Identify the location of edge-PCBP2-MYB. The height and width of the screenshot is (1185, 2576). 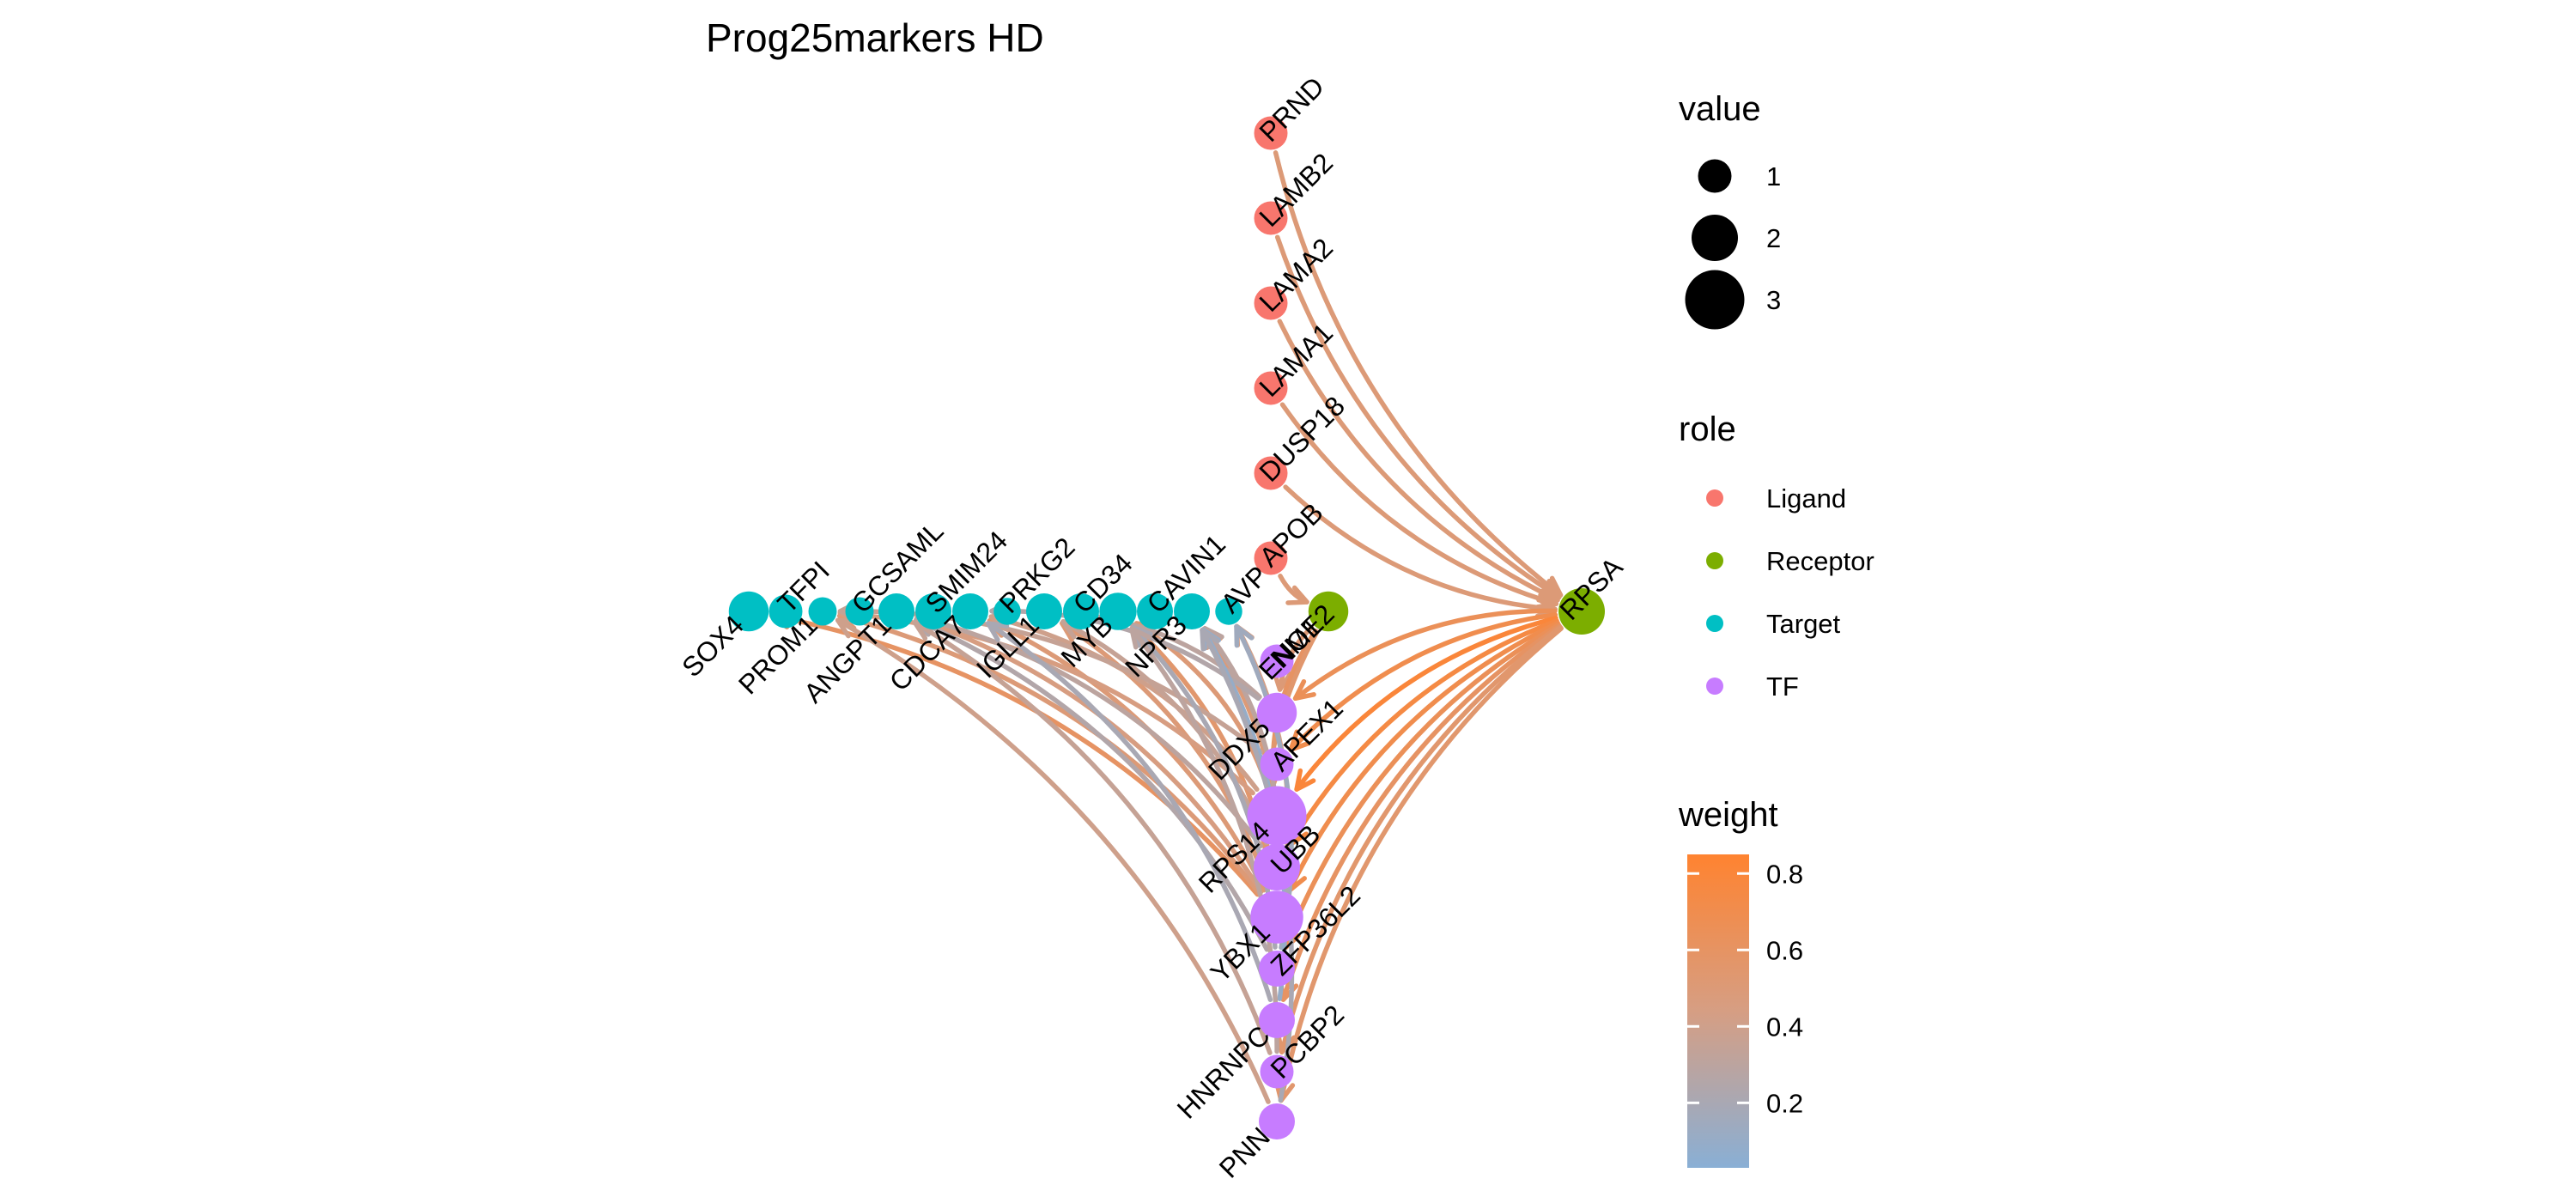
(1204, 840).